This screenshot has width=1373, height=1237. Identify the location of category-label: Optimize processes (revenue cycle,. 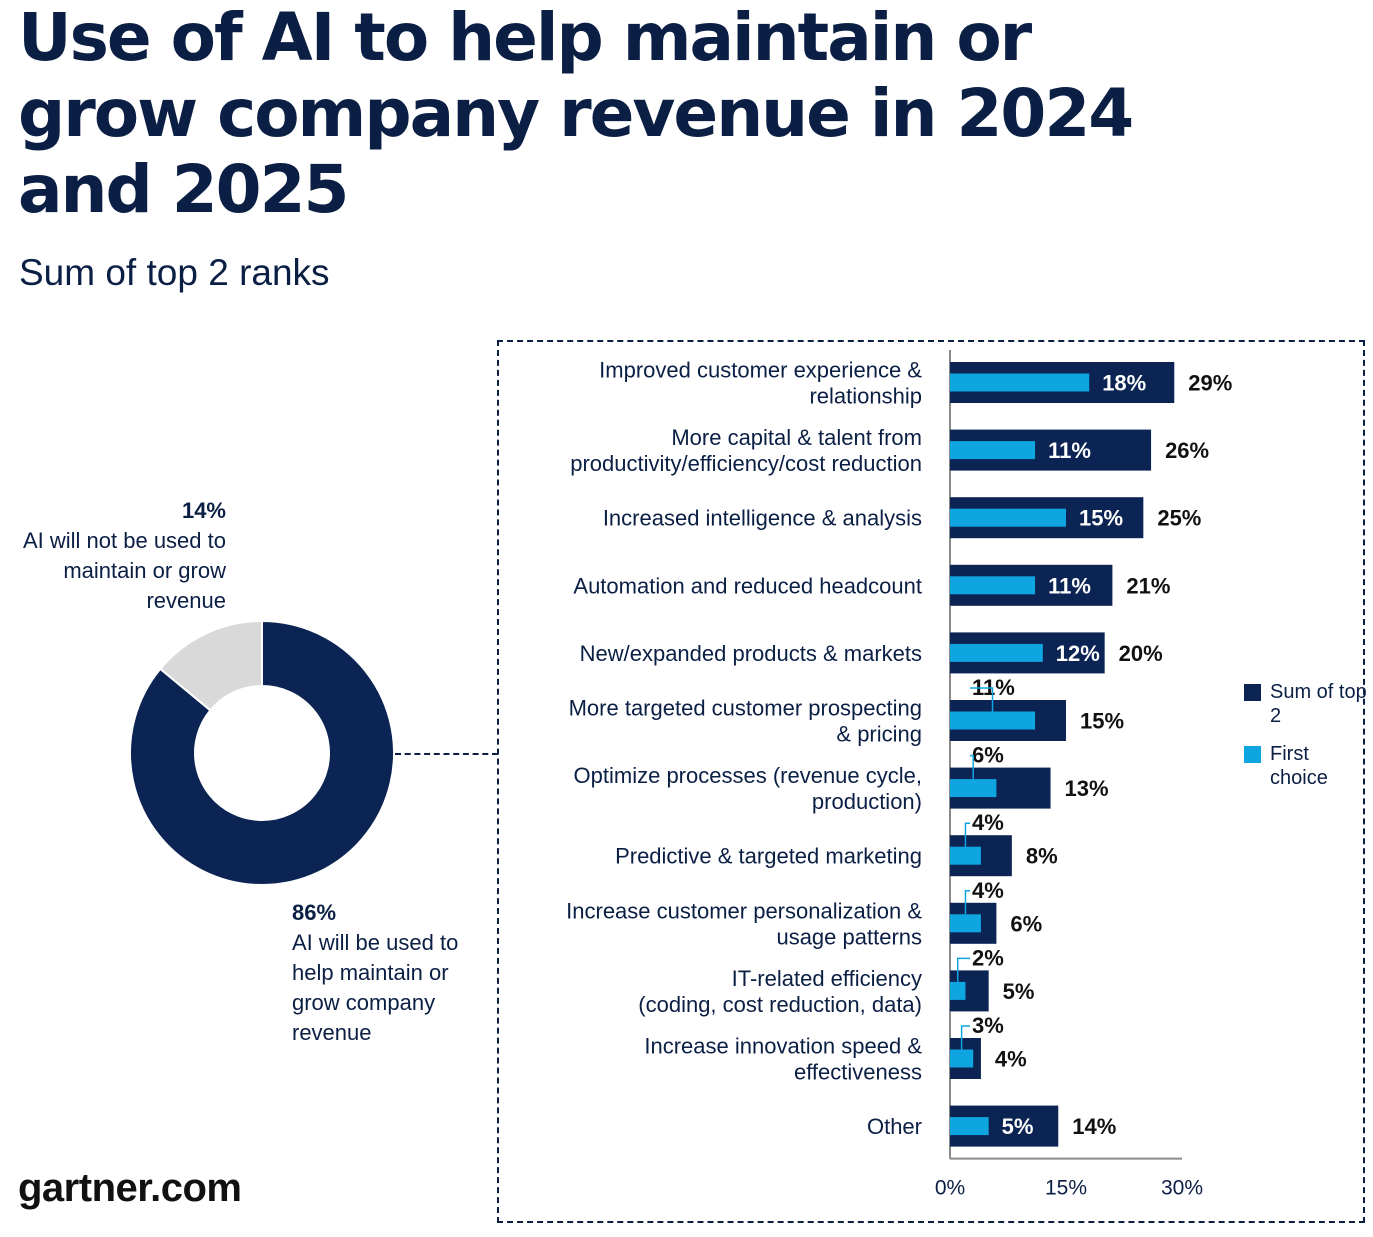
(748, 775).